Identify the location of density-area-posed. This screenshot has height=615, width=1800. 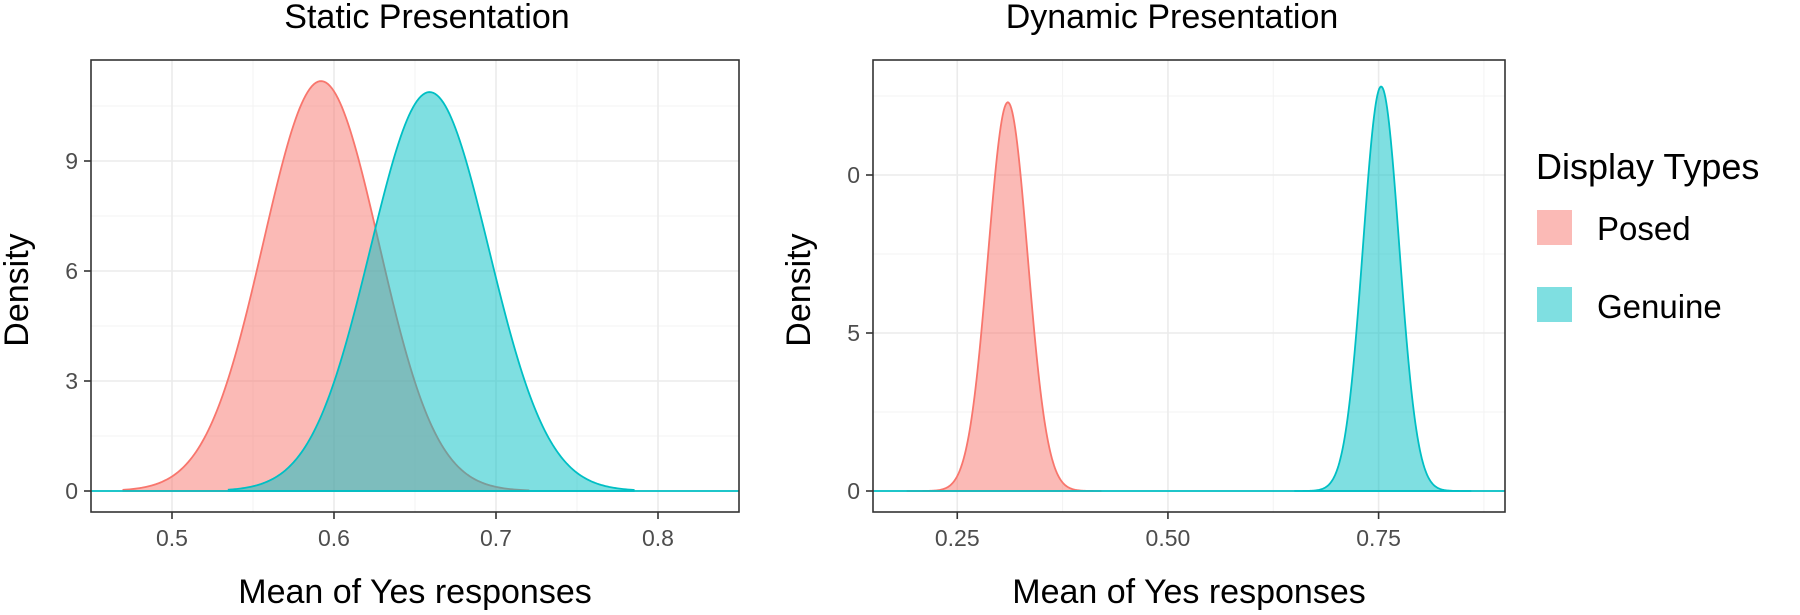
(1004, 296).